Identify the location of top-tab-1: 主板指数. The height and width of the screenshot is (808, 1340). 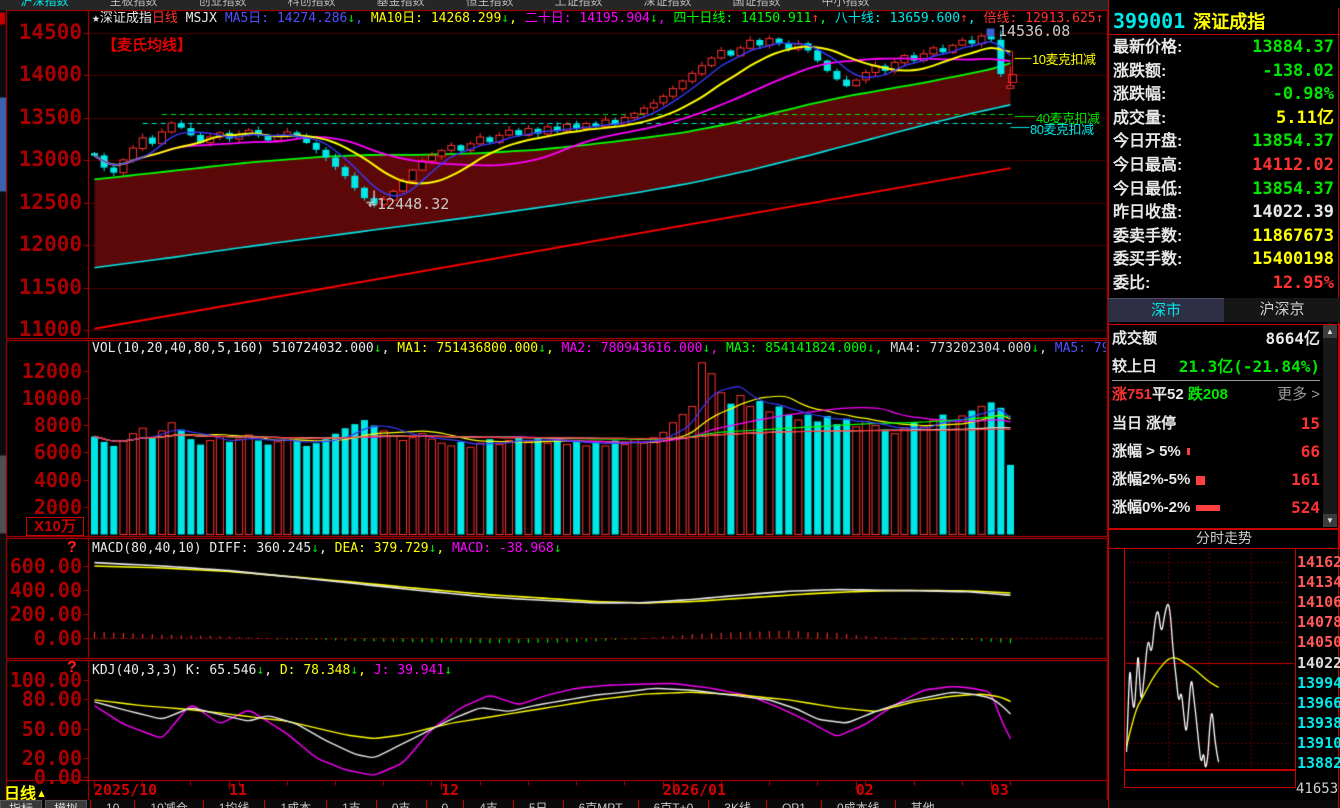
(133, 4).